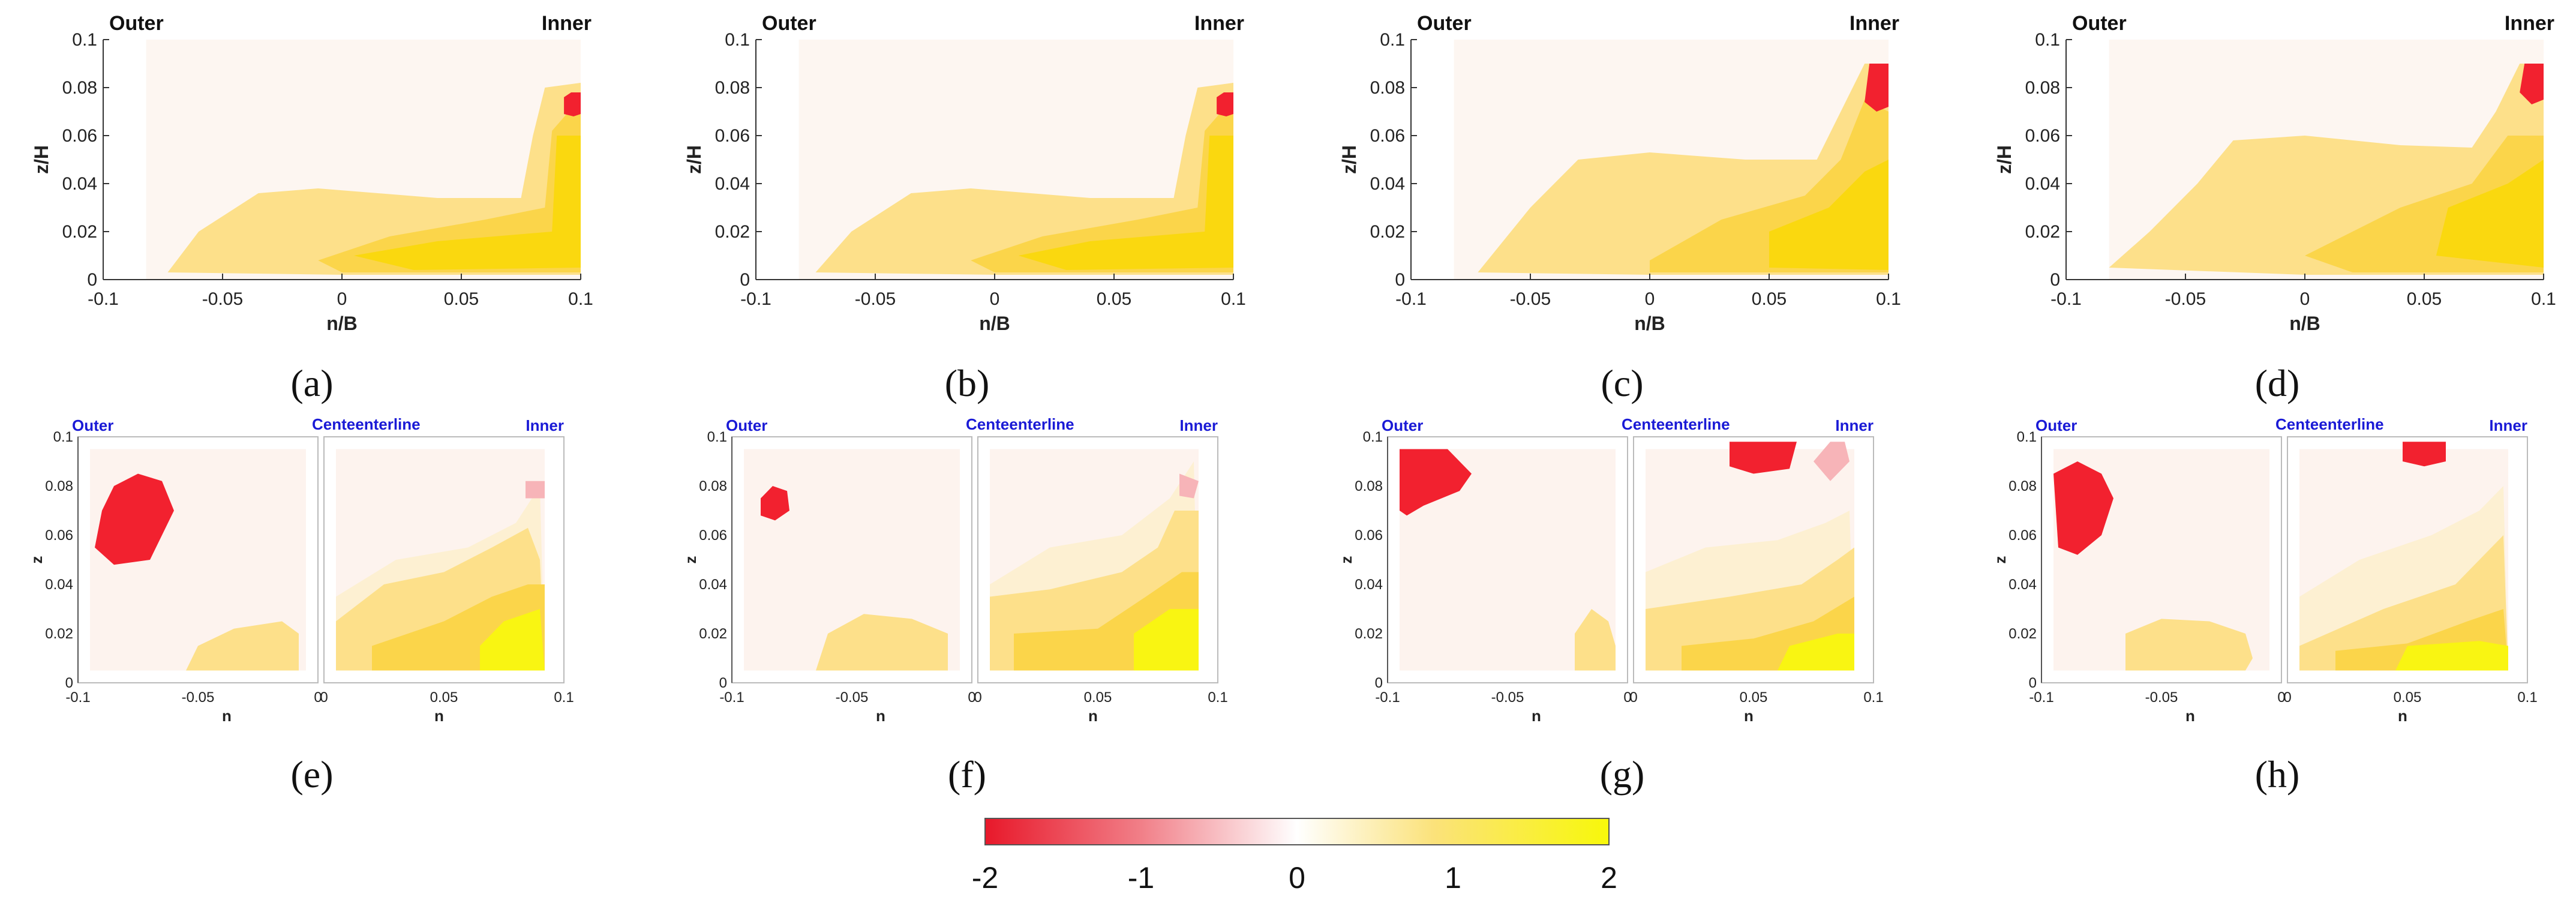  I want to click on panel-caption: (c), so click(1622, 383).